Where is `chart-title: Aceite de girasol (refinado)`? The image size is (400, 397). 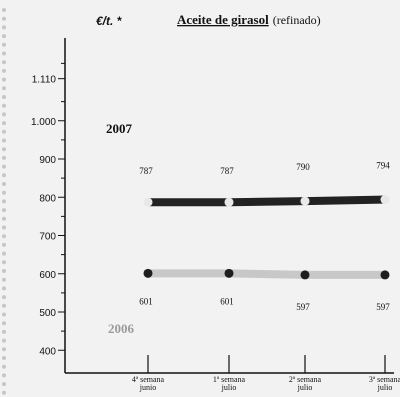 chart-title: Aceite de girasol (refinado) is located at coordinates (249, 19).